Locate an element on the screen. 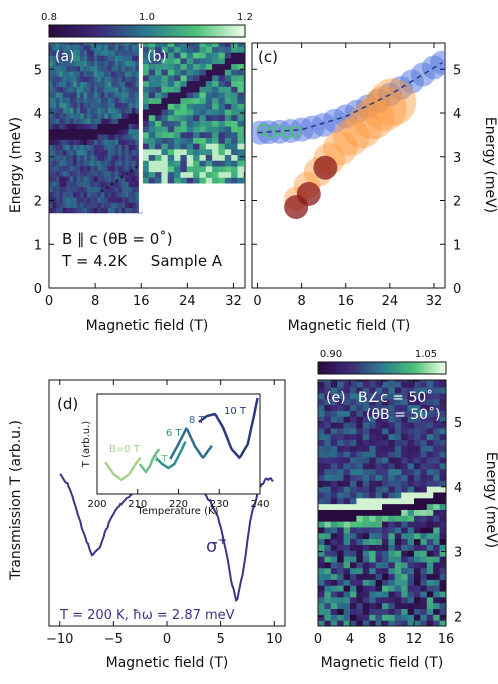 The image size is (498, 684). colorbar-ab-tick-1: 1.0 is located at coordinates (147, 17).